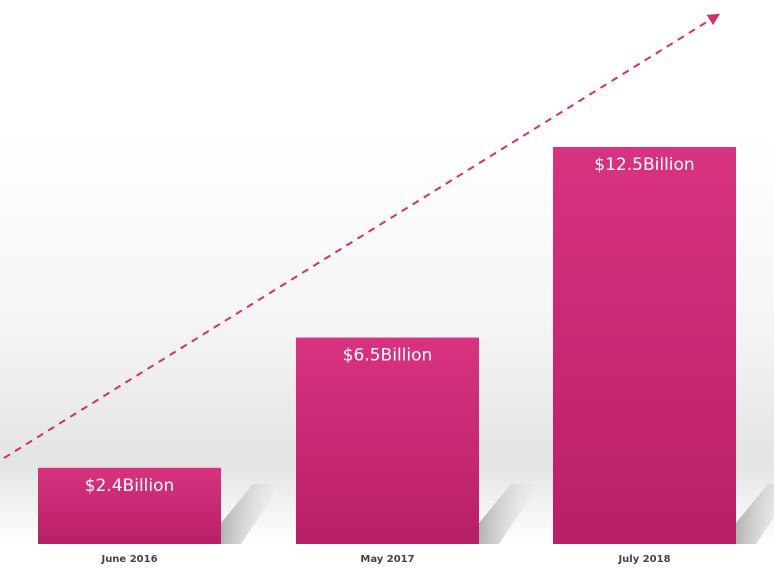  I want to click on bar-june-2016, so click(129, 505).